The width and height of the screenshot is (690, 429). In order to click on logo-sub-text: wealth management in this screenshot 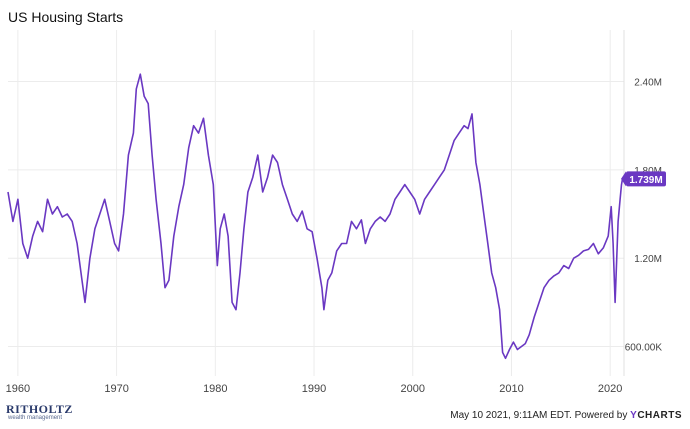, I will do `click(35, 418)`.